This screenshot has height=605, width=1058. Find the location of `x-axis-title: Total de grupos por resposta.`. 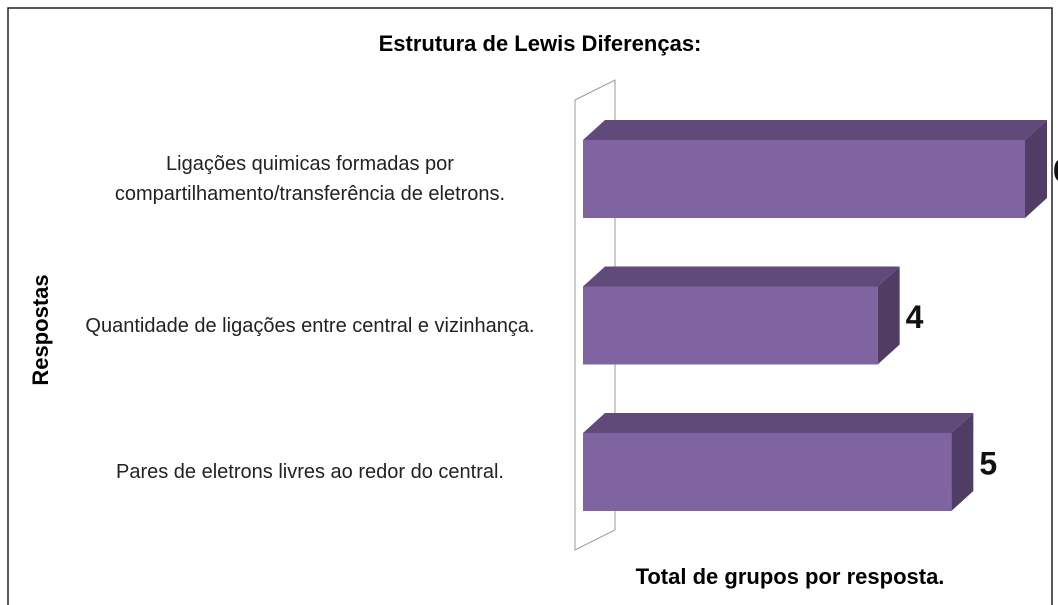

x-axis-title: Total de grupos por resposta. is located at coordinates (790, 576).